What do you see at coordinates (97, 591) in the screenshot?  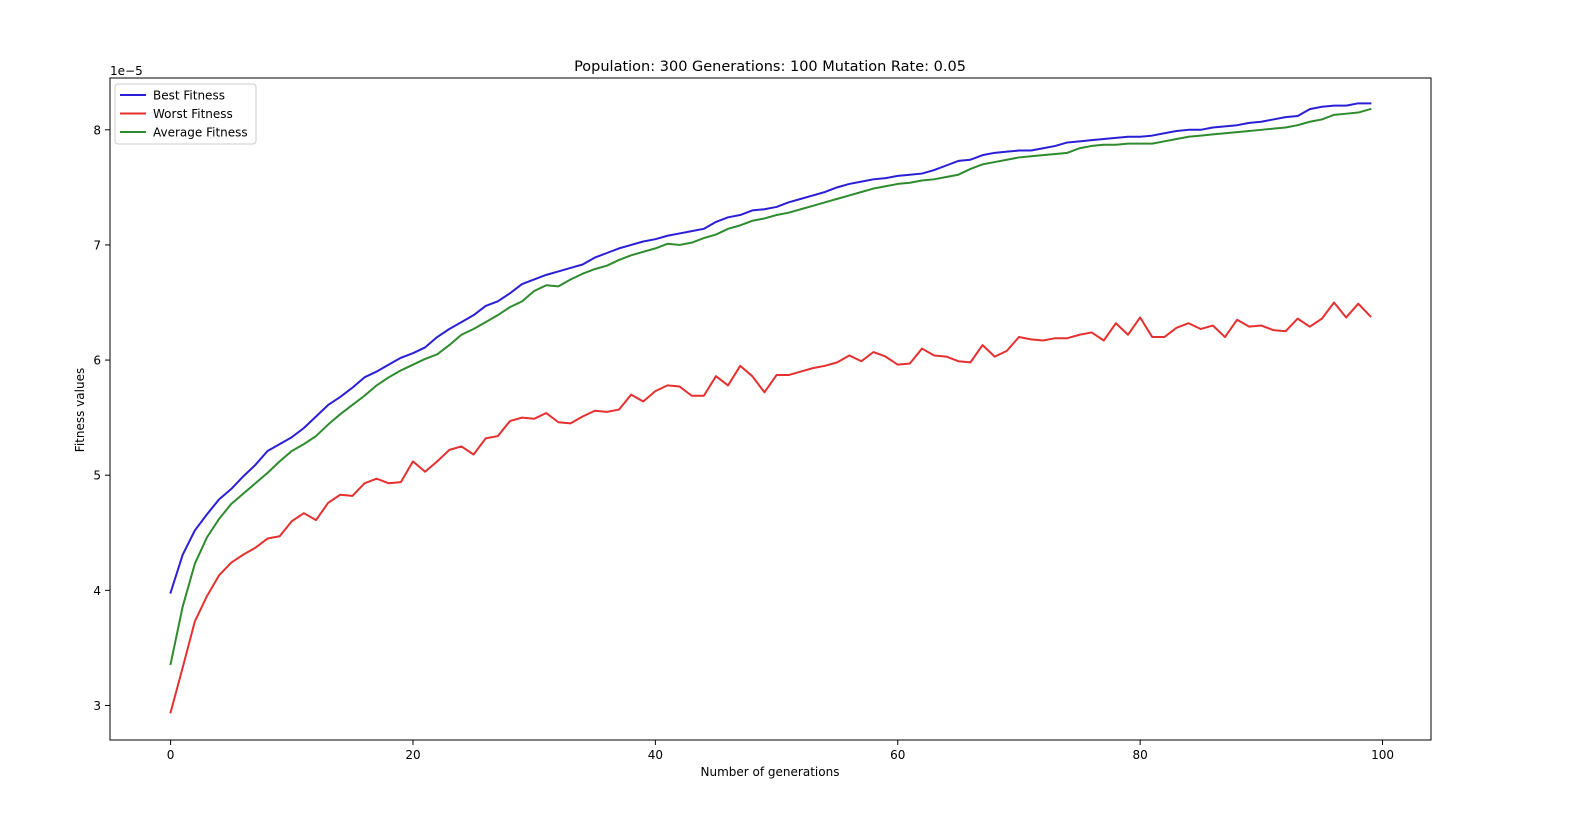 I see `y-tick-label: 4` at bounding box center [97, 591].